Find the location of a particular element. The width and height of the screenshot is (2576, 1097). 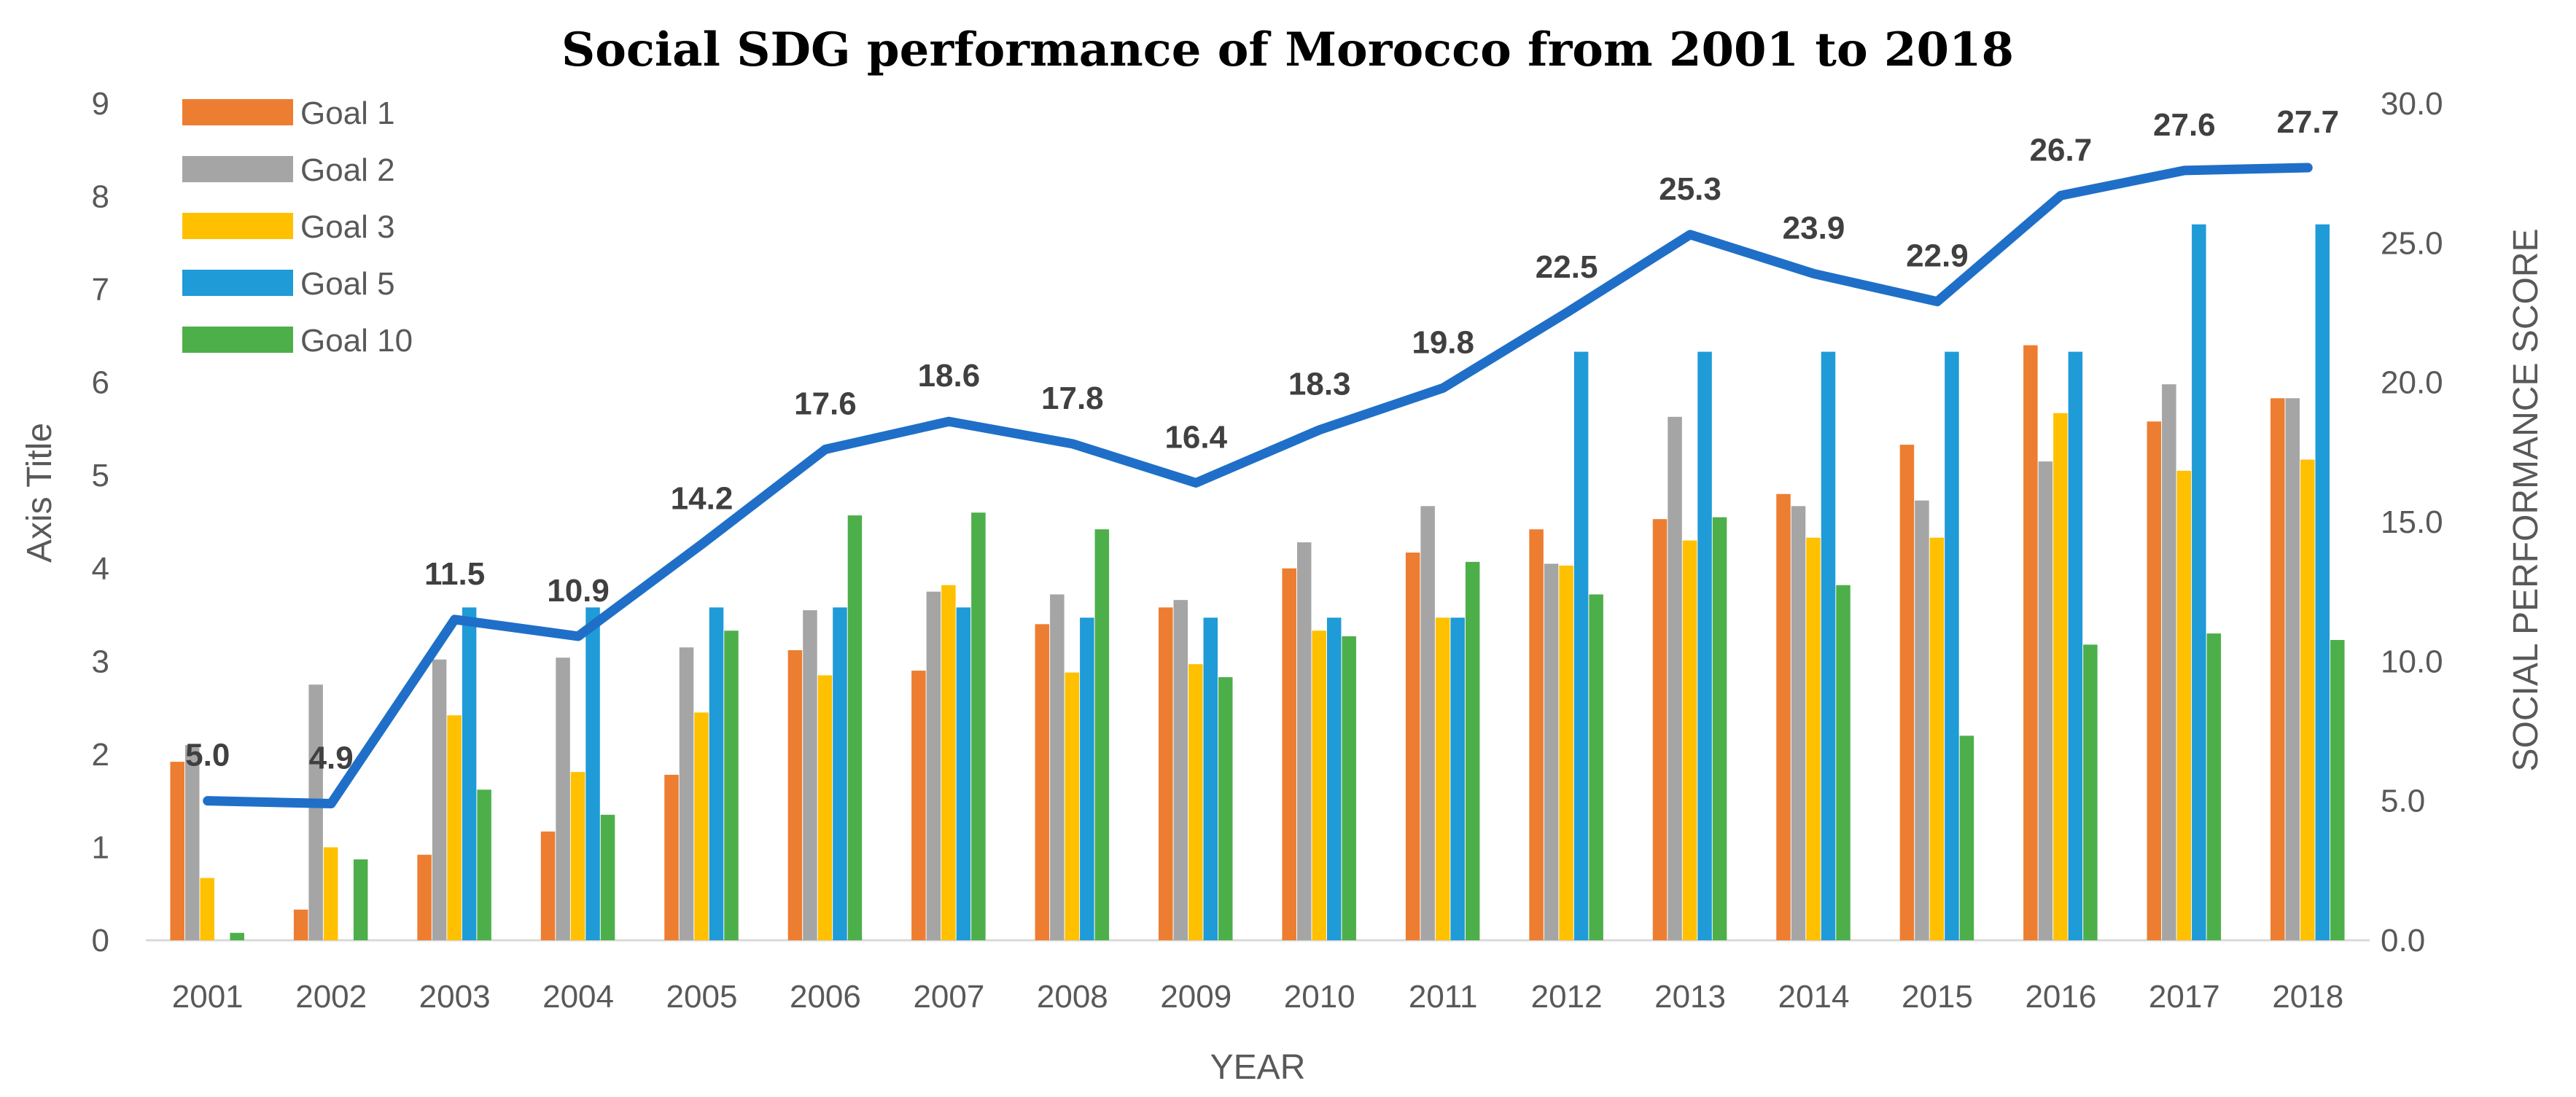

legend-label: Goal 5 is located at coordinates (347, 284).